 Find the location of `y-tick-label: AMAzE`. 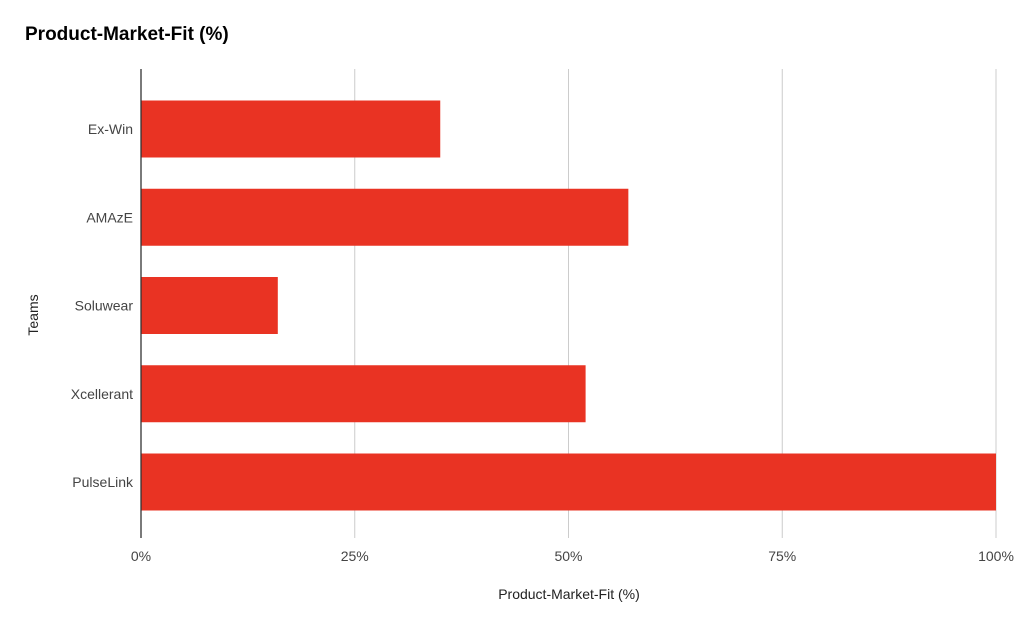

y-tick-label: AMAzE is located at coordinates (109, 217).